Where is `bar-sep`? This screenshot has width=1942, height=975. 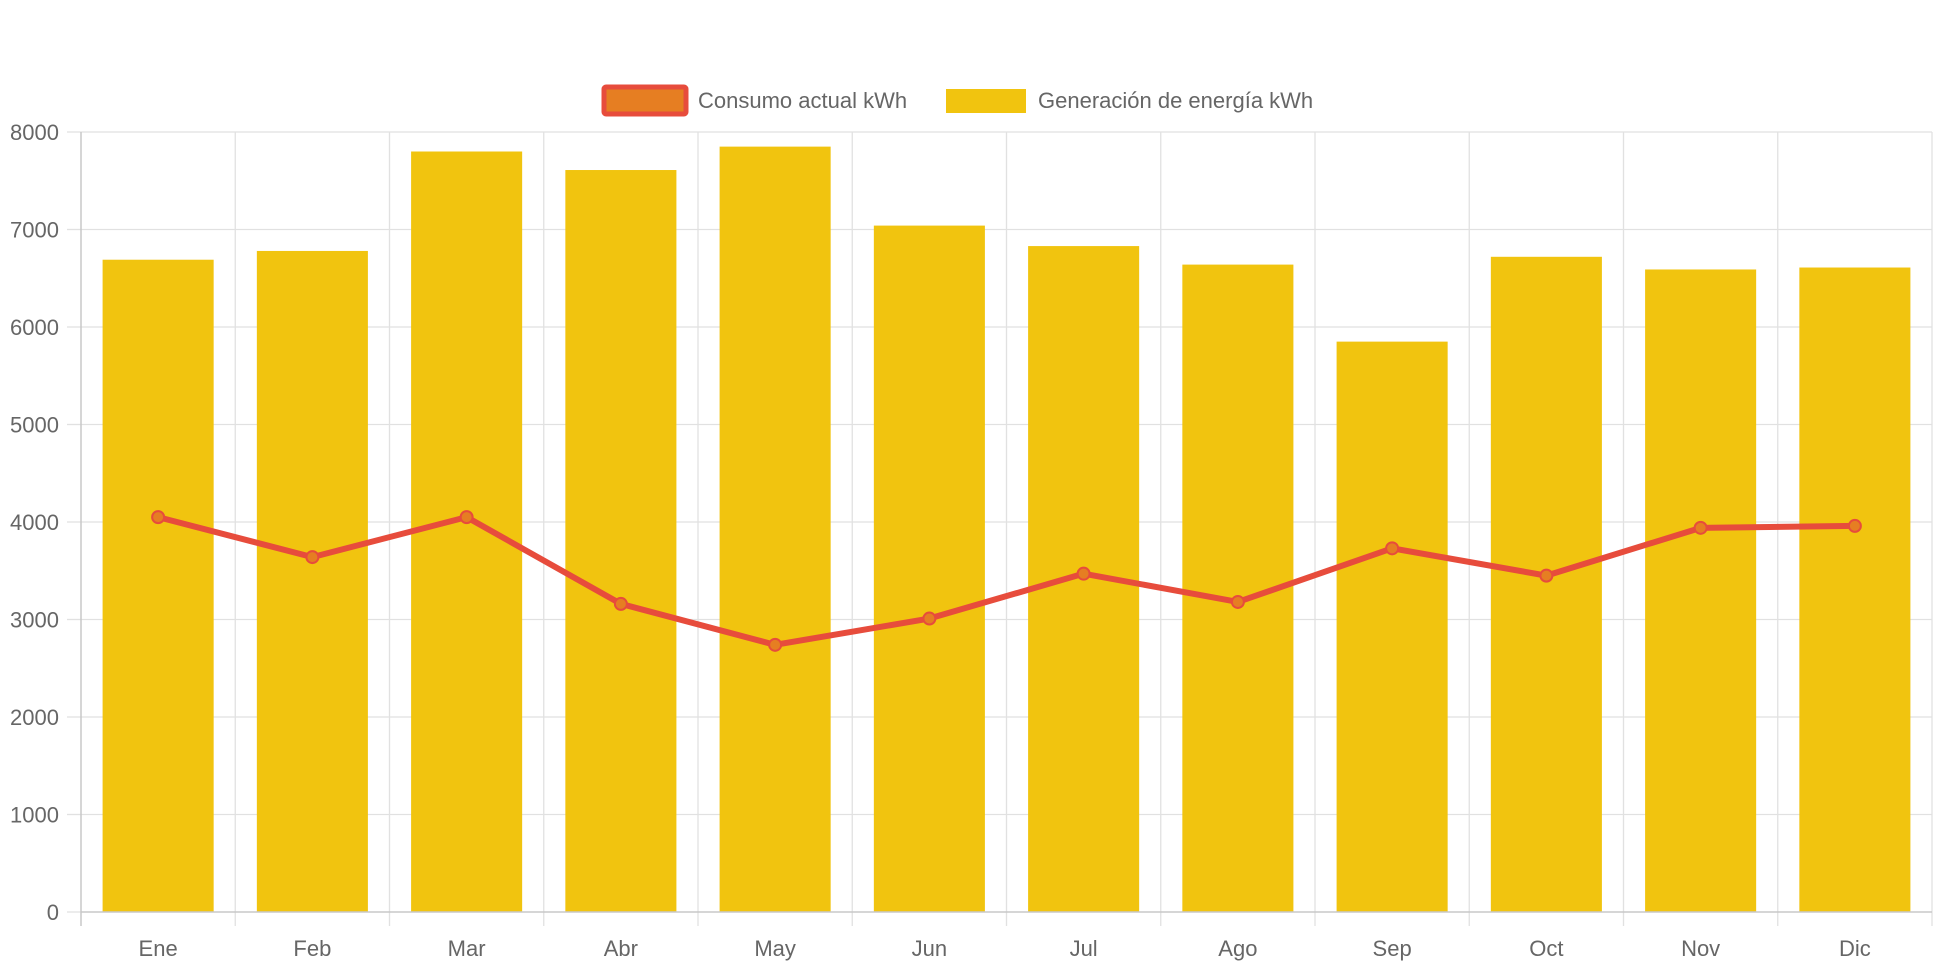 bar-sep is located at coordinates (1392, 626).